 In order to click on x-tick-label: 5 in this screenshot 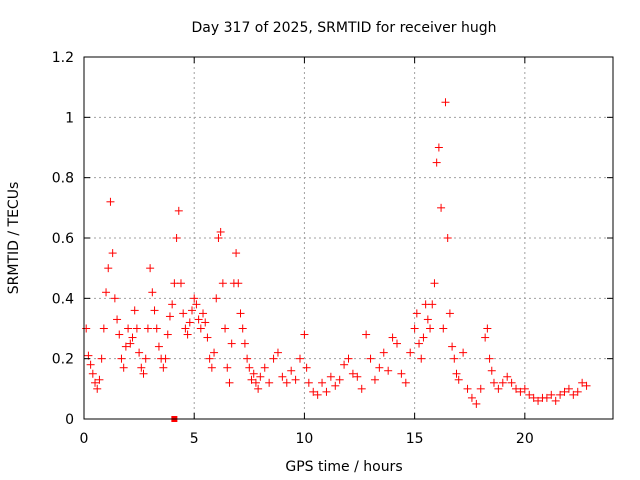, I will do `click(194, 439)`.